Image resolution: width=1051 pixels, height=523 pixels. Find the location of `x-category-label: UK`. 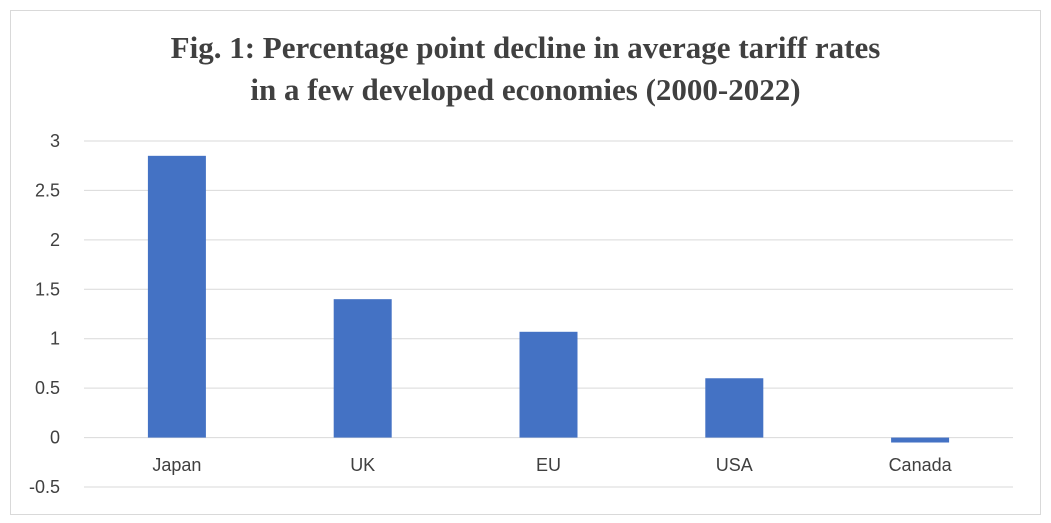

x-category-label: UK is located at coordinates (362, 465).